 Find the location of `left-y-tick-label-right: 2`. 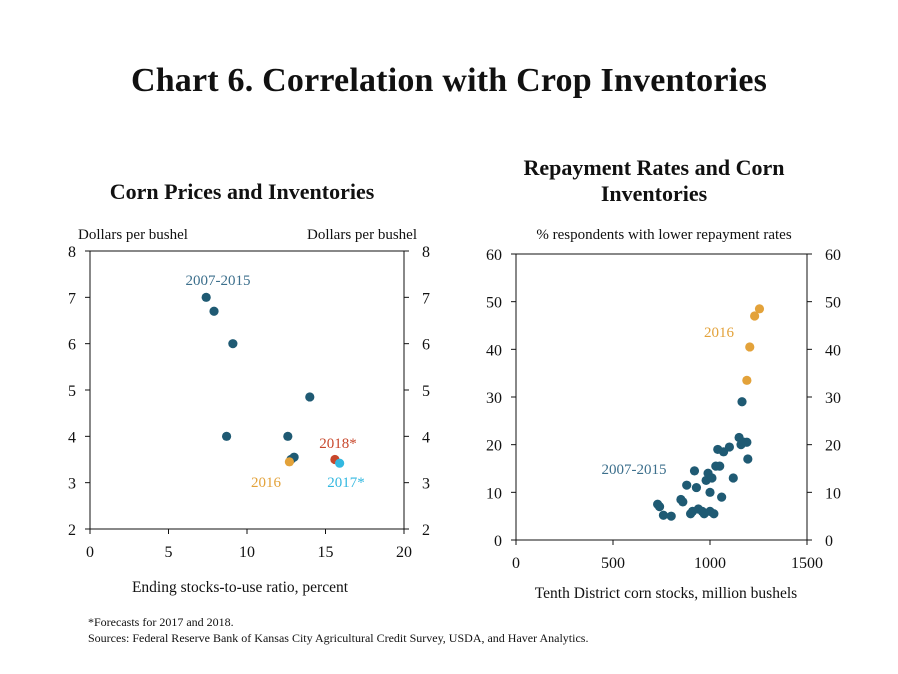

left-y-tick-label-right: 2 is located at coordinates (426, 530).